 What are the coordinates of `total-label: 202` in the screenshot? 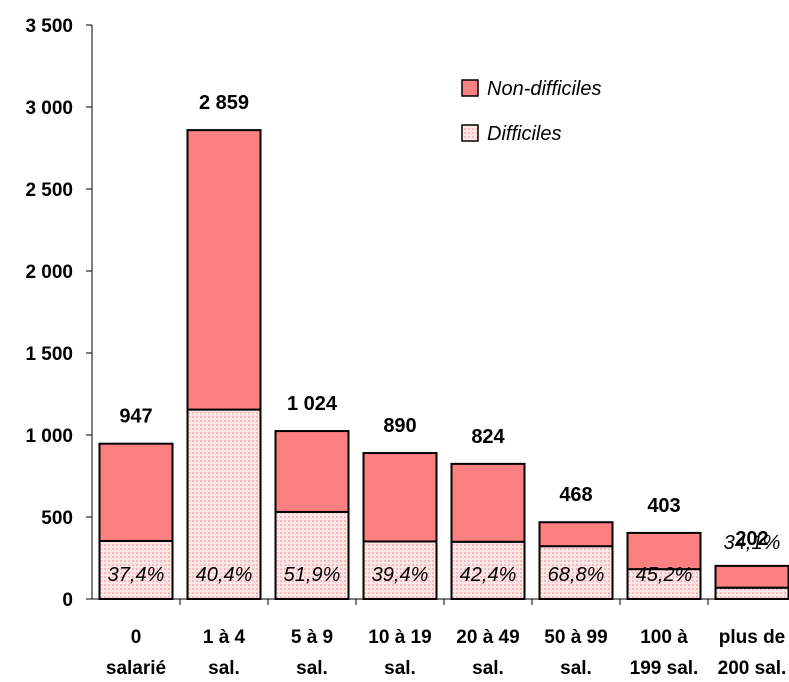 It's located at (751, 539).